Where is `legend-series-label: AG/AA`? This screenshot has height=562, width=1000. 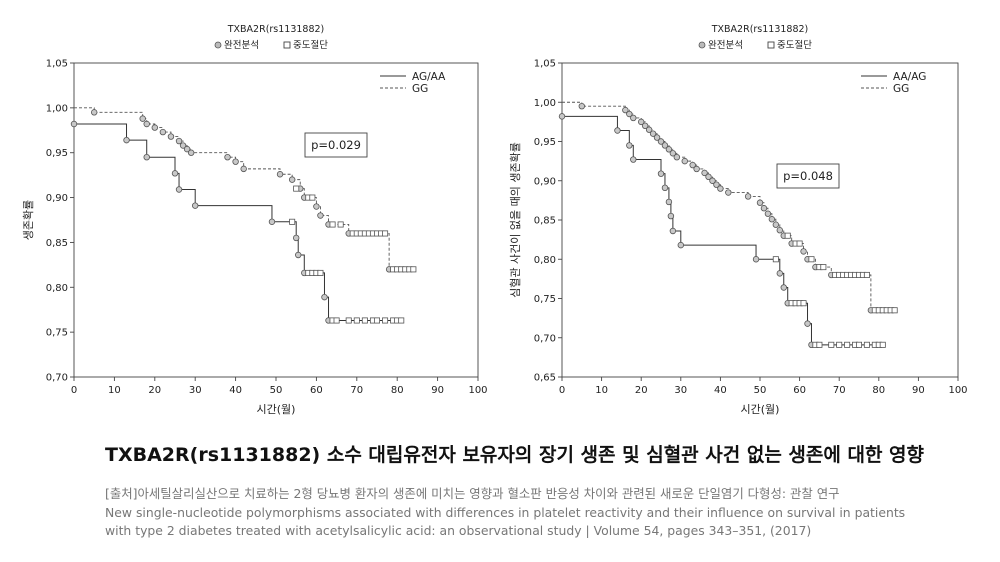
legend-series-label: AG/AA is located at coordinates (429, 77).